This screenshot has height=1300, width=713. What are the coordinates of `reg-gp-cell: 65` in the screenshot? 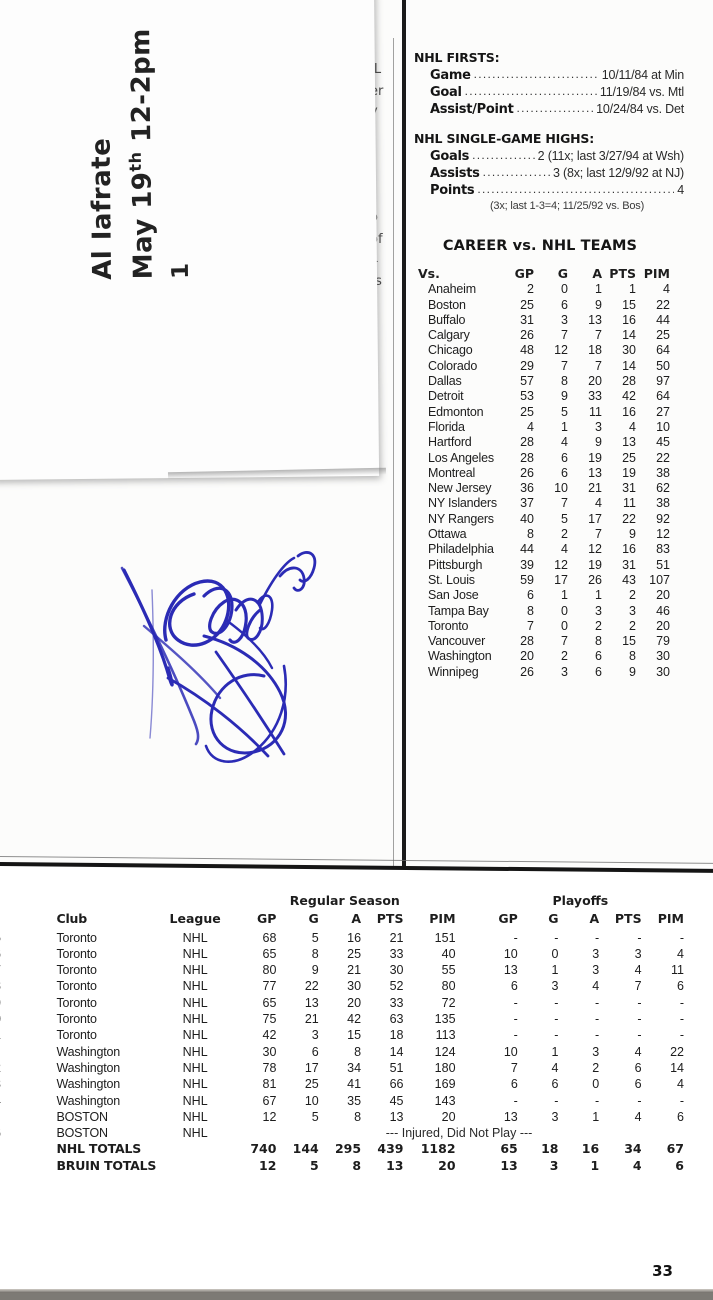 It's located at (269, 953).